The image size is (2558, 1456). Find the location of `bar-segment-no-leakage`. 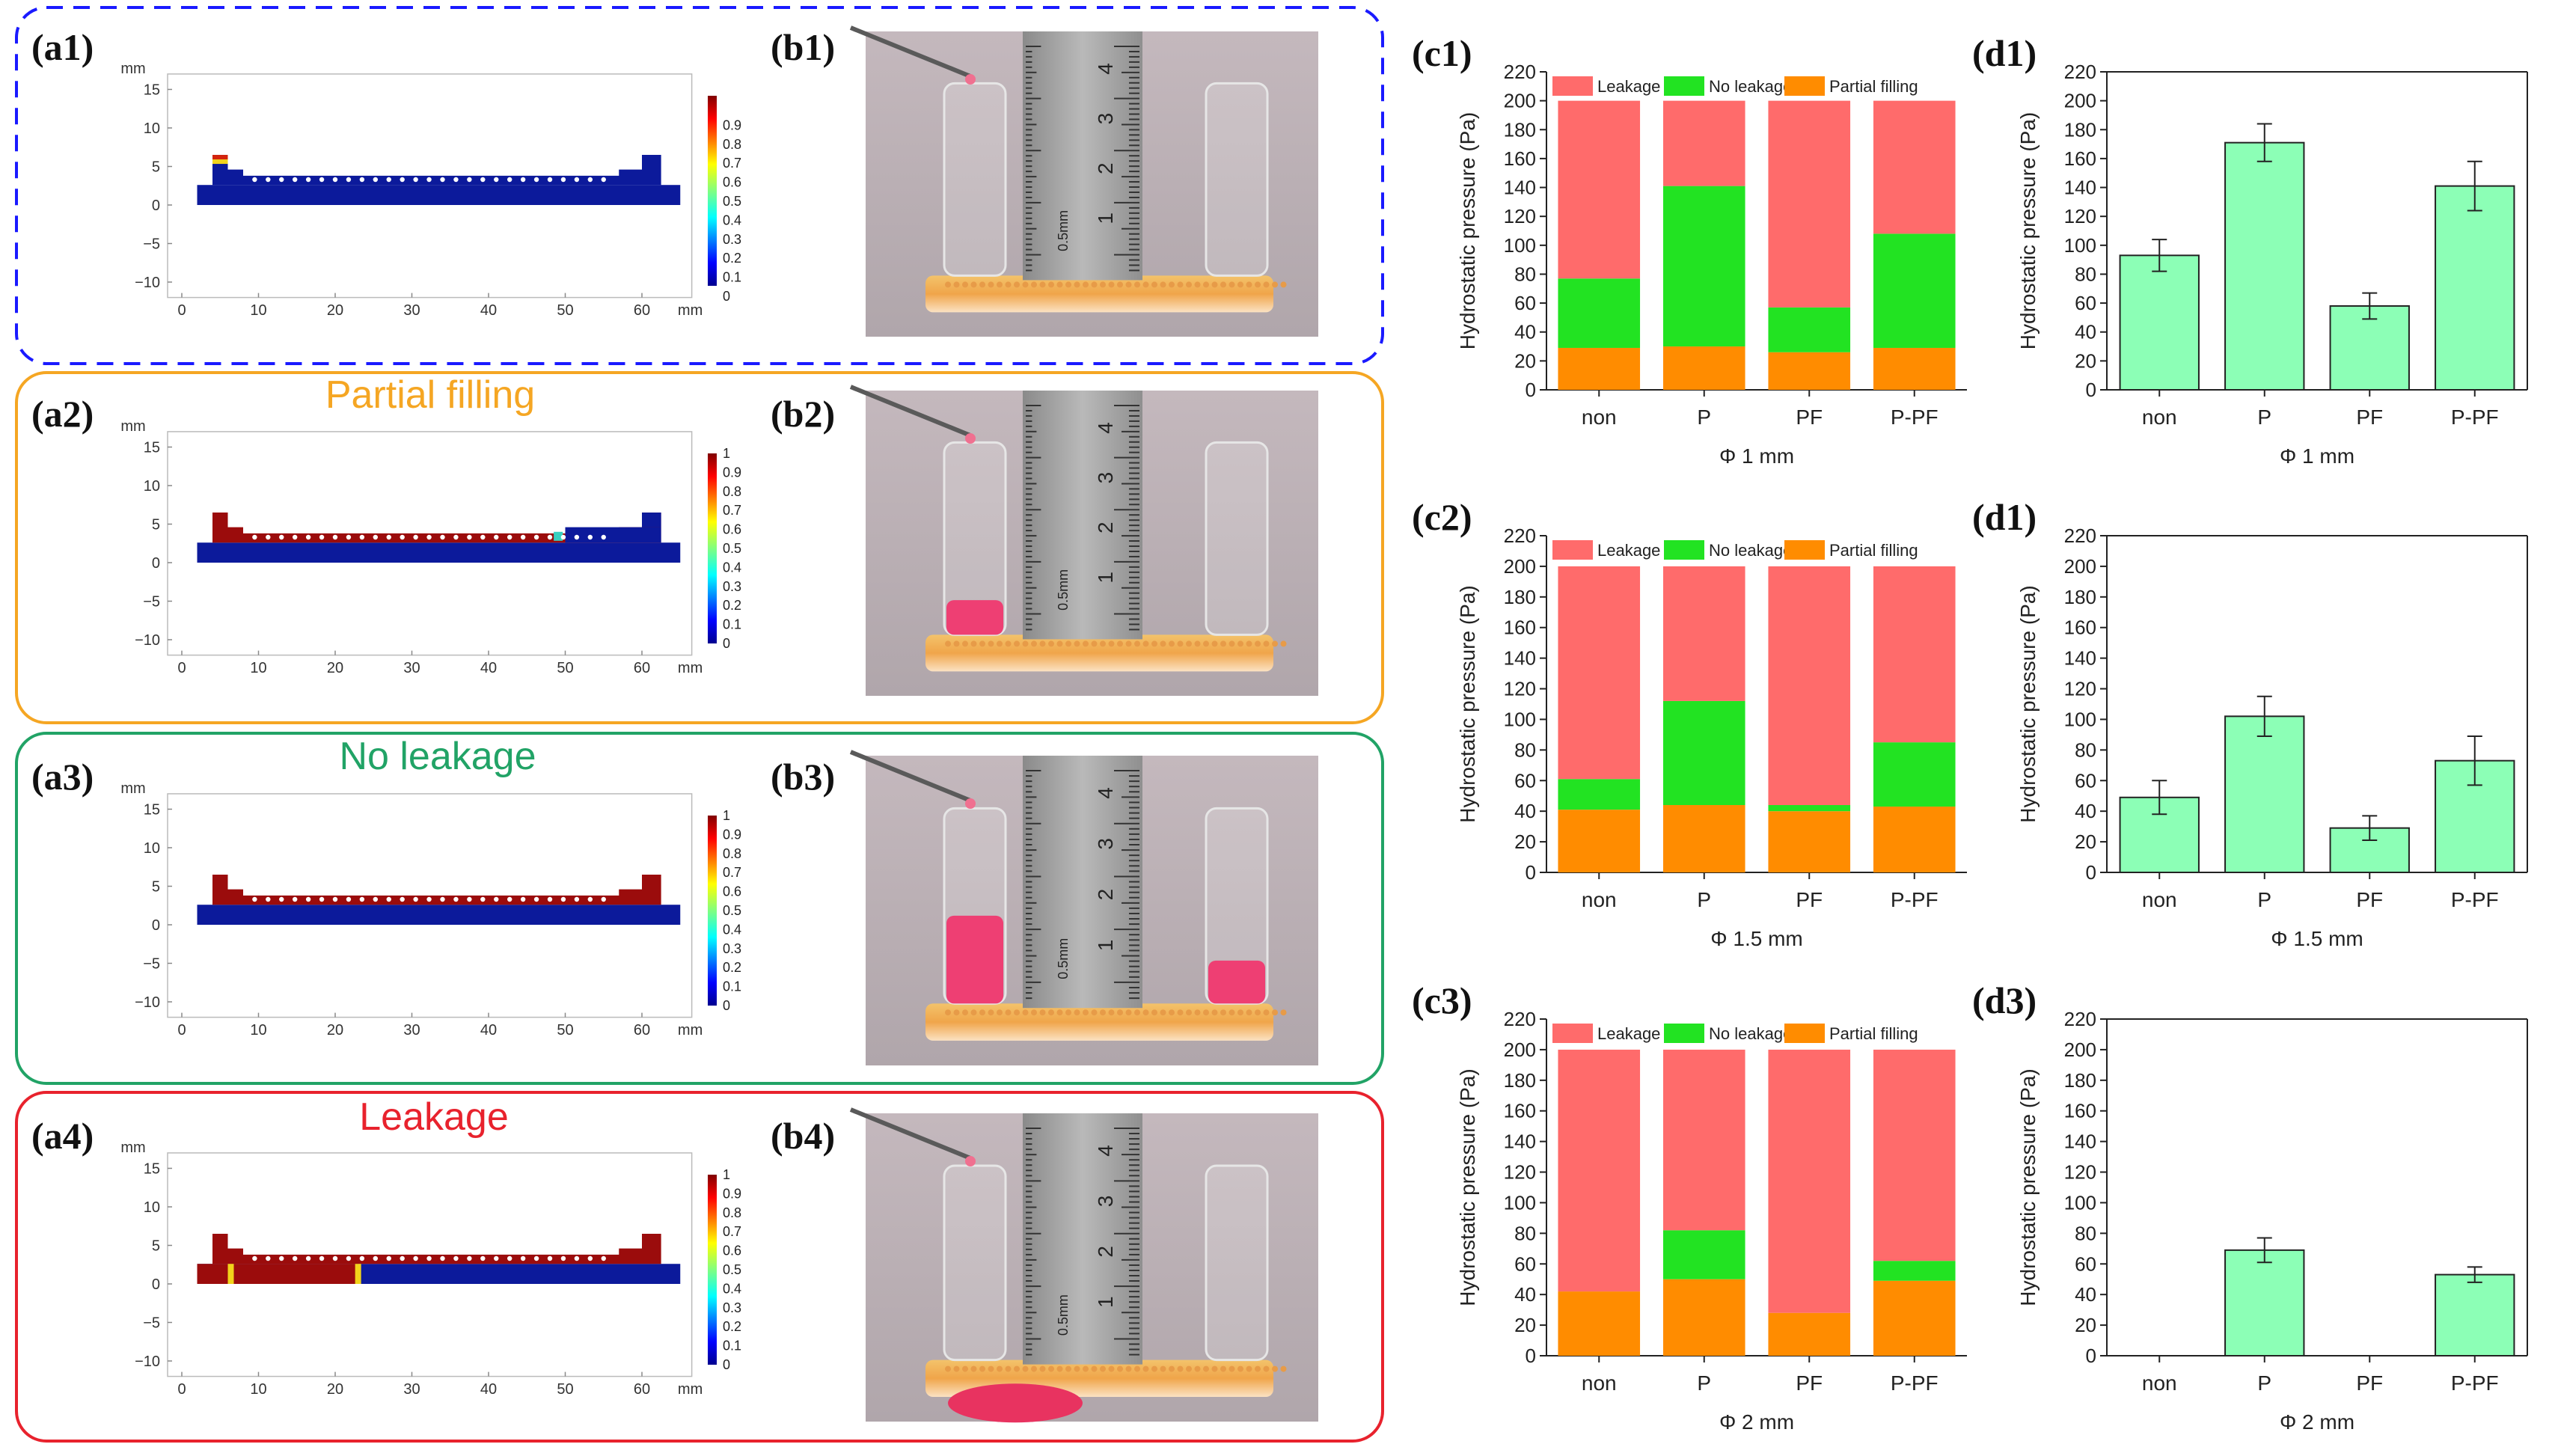

bar-segment-no-leakage is located at coordinates (1599, 313).